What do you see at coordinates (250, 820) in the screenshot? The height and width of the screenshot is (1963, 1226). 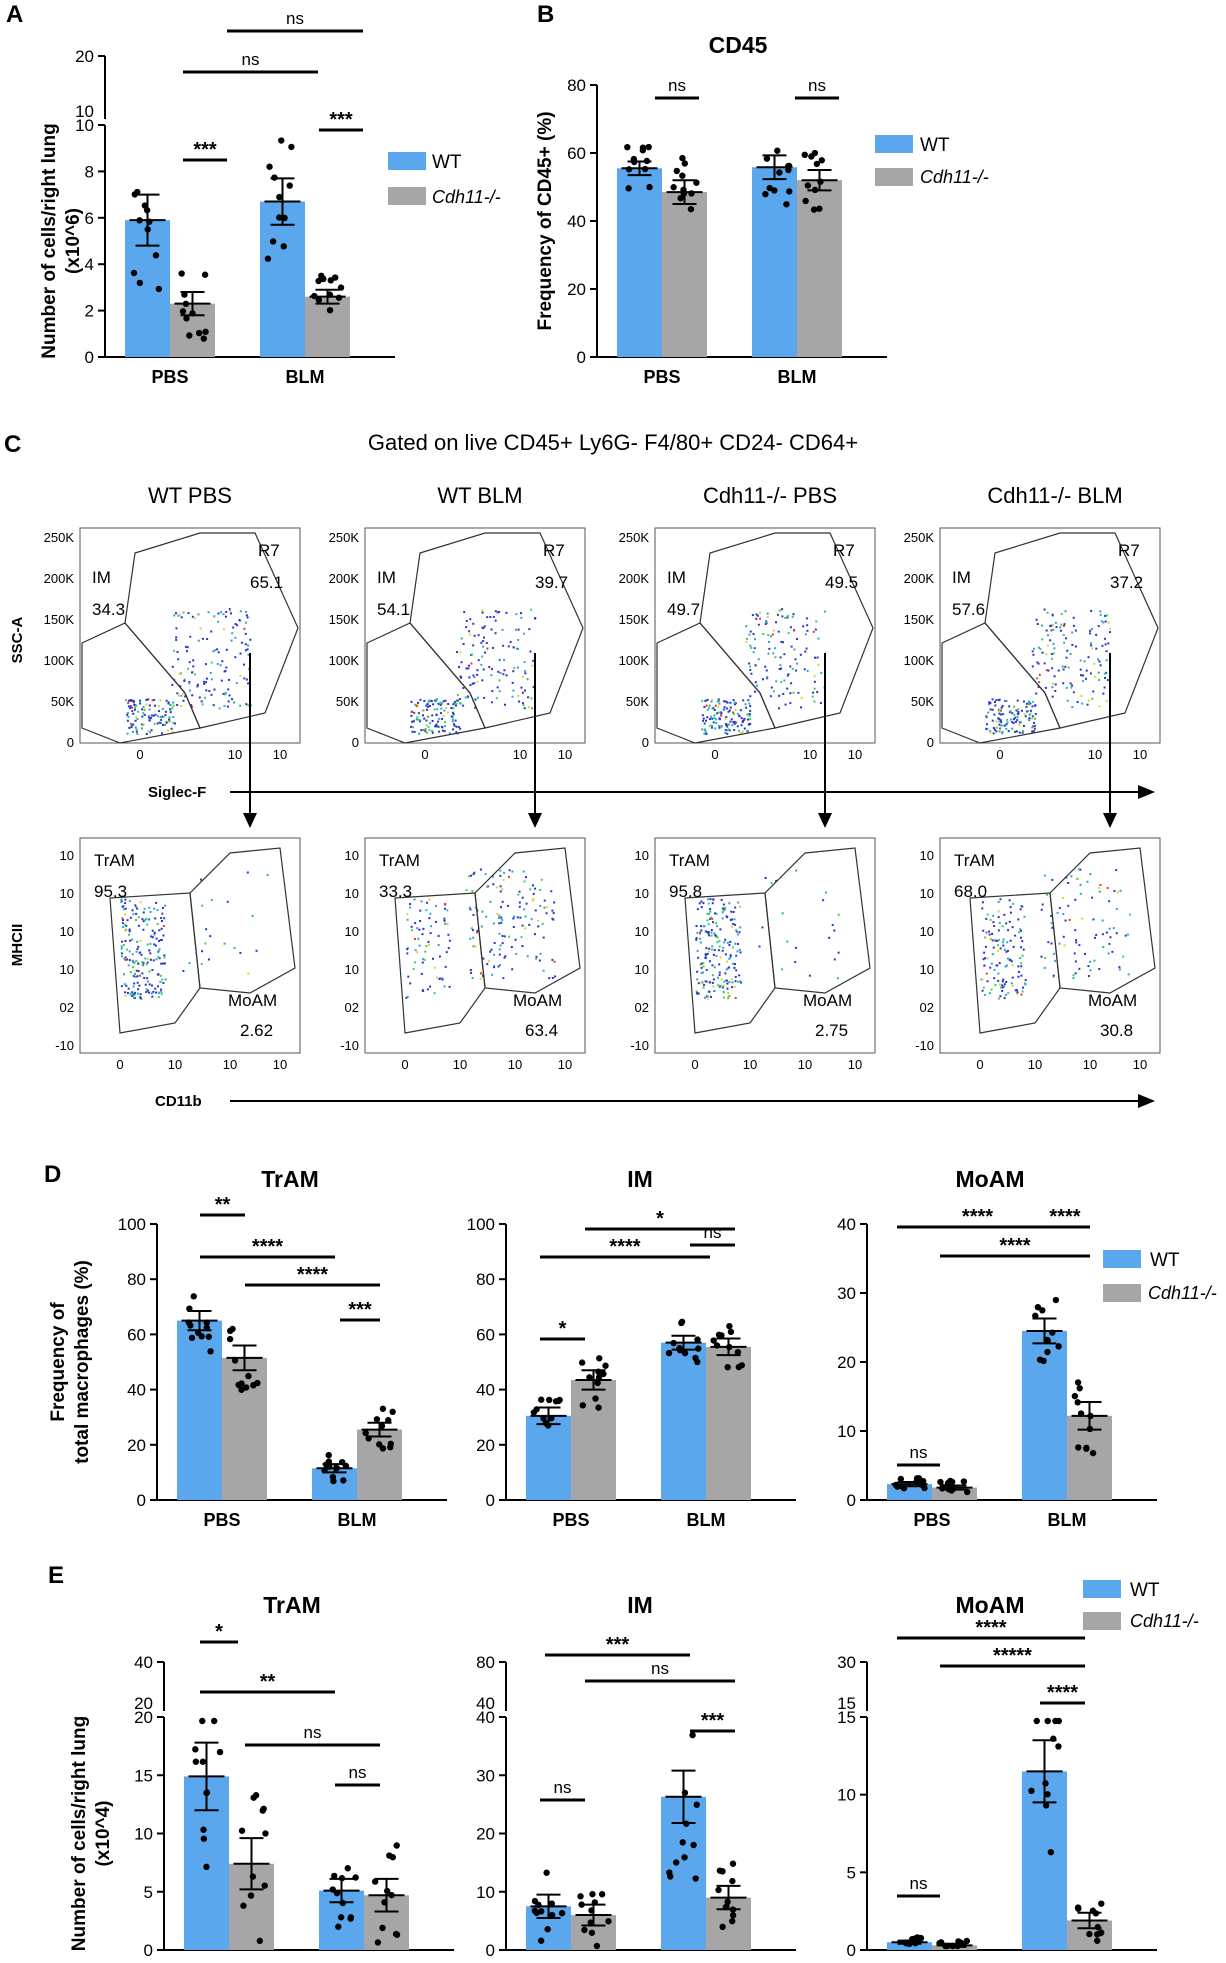 I see `gate-arrow-head` at bounding box center [250, 820].